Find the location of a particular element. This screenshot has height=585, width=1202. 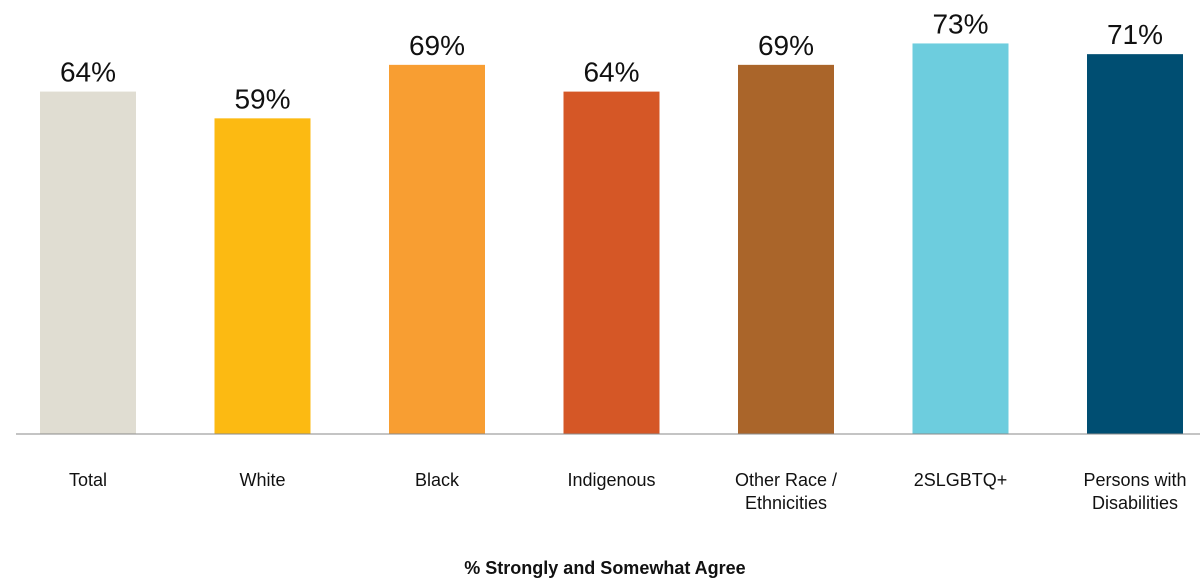

x-axis-title: % Strongly and Somewhat Agree is located at coordinates (604, 568).